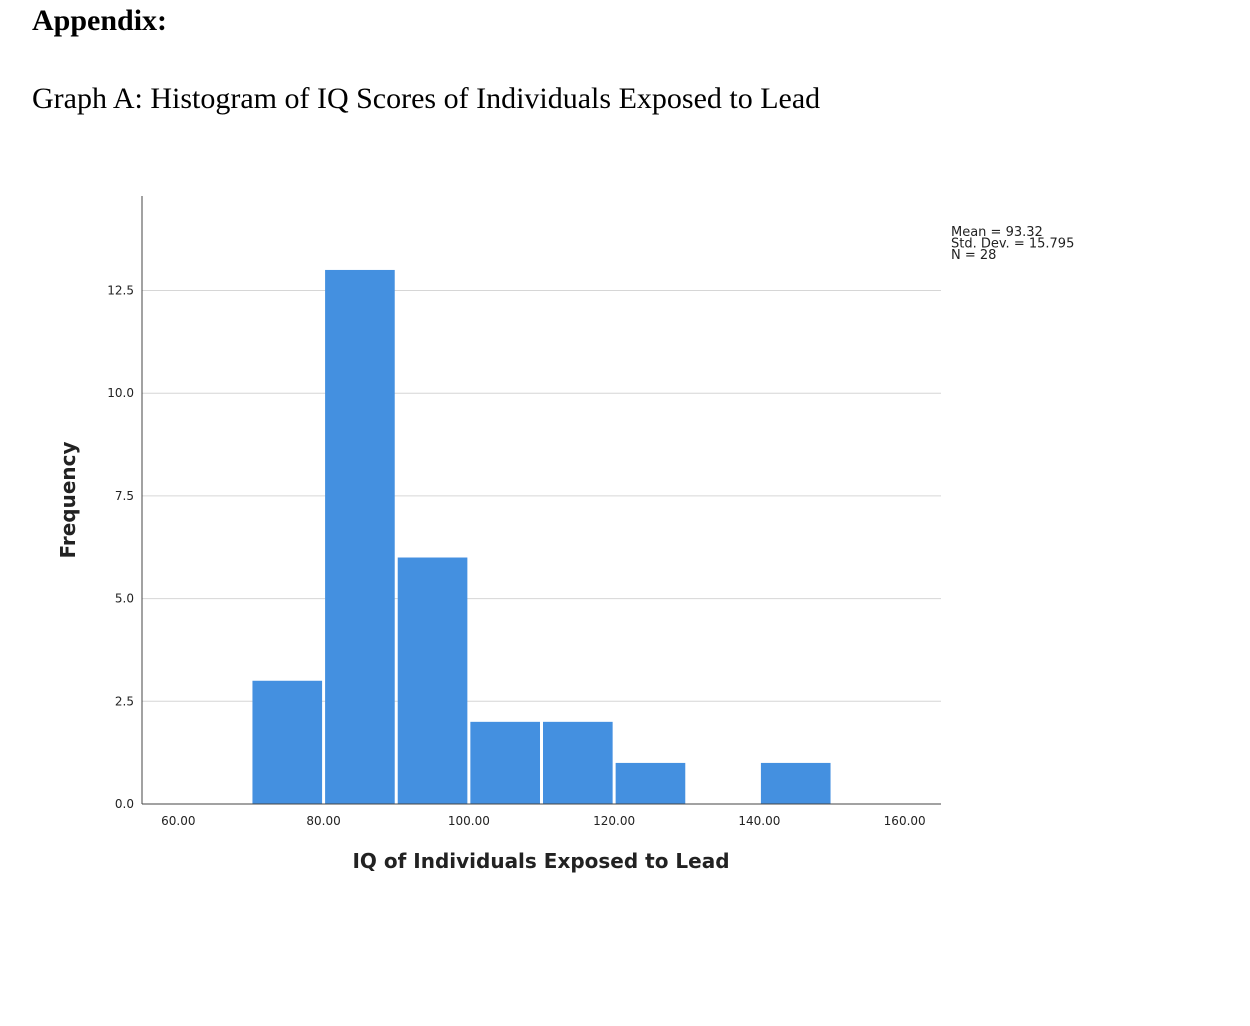 This screenshot has width=1250, height=1026. I want to click on x-tick-label: 60.00, so click(178, 821).